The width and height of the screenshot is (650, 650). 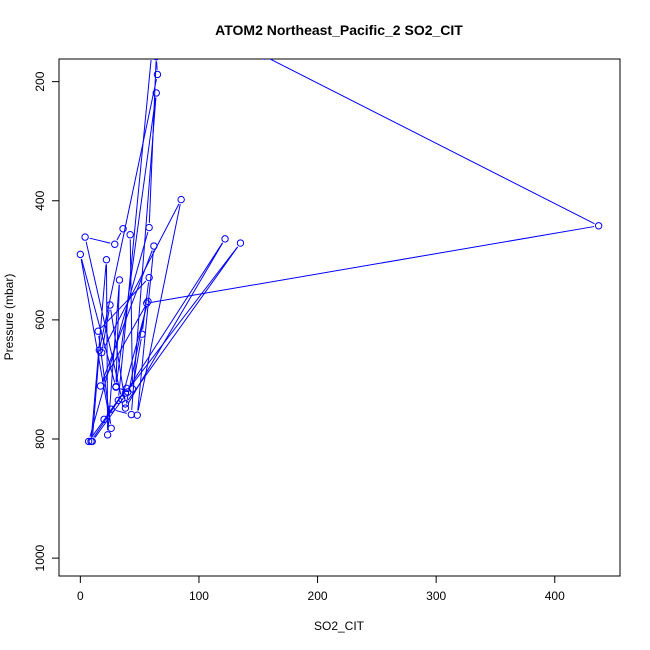 What do you see at coordinates (40, 557) in the screenshot?
I see `y-tick-label: 1000` at bounding box center [40, 557].